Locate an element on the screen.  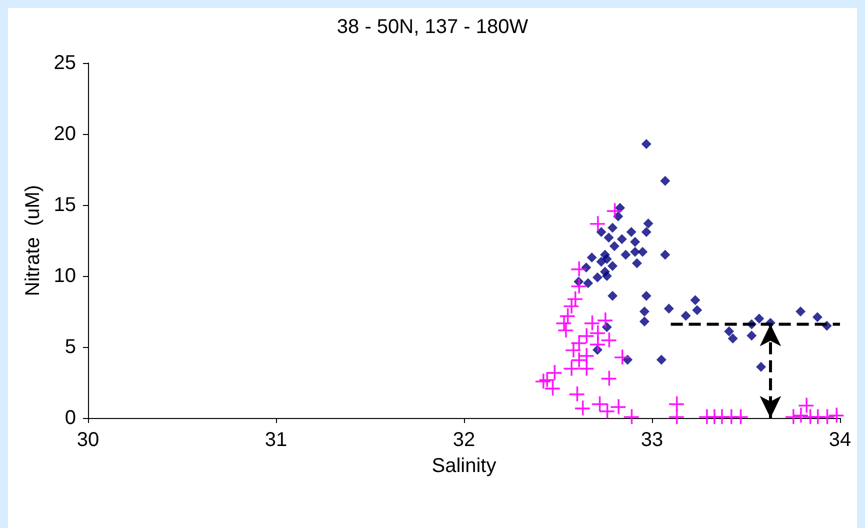
chart-title: 38 - 50N, 137 - 180W is located at coordinates (432, 27).